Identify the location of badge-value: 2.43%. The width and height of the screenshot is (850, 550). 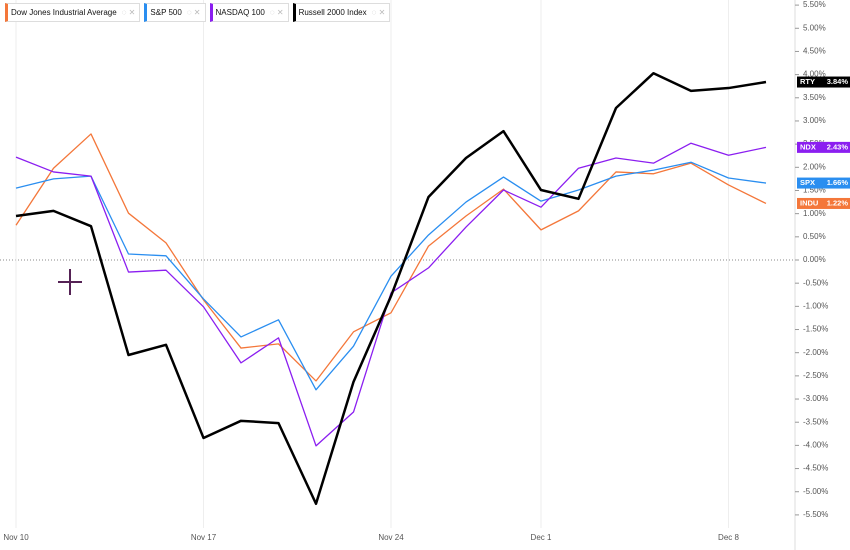
(838, 146).